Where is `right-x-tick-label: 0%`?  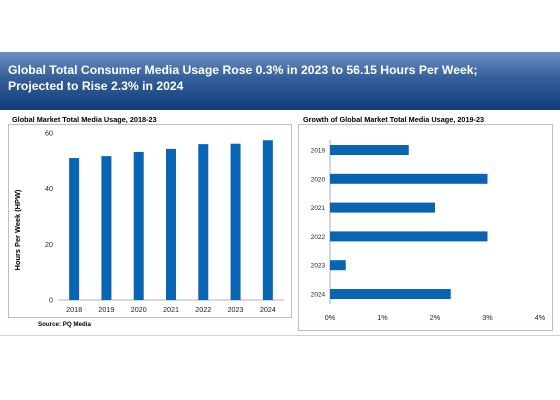
right-x-tick-label: 0% is located at coordinates (330, 317).